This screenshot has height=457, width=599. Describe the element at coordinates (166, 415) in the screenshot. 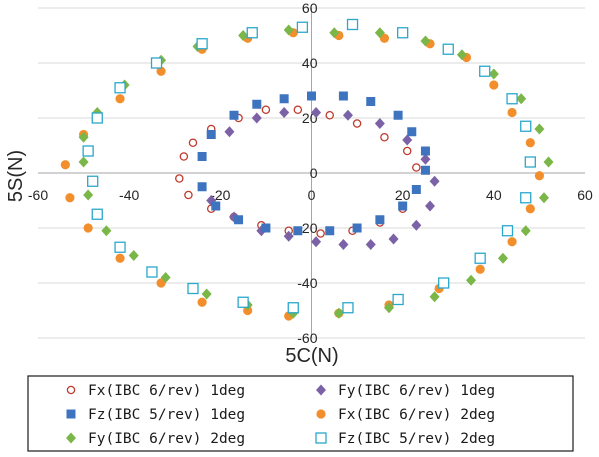

I see `legend-label: Fz(IBC 5/rev) 1deg` at that location.